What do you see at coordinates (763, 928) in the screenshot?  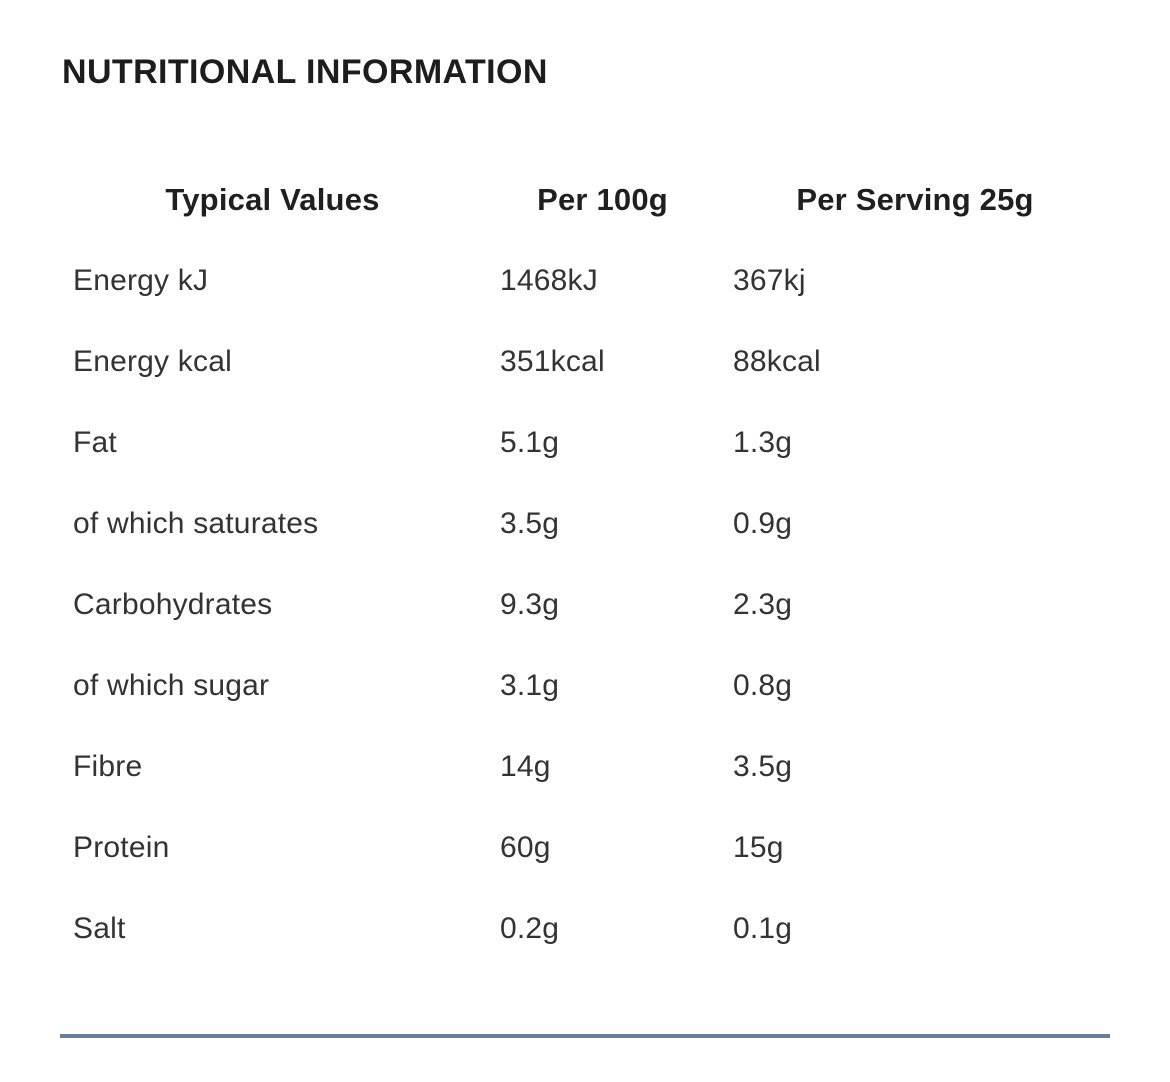 I see `per-serving-value: 0.1g` at bounding box center [763, 928].